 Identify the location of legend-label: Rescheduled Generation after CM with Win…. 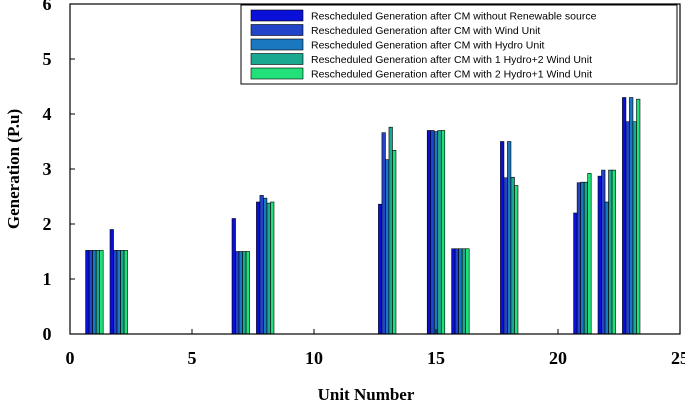
(425, 31).